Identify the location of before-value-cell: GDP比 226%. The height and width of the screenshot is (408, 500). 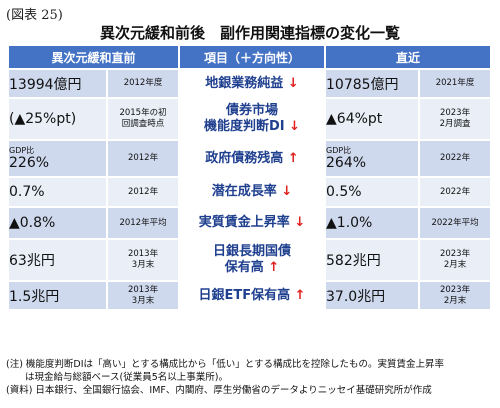
(58, 159).